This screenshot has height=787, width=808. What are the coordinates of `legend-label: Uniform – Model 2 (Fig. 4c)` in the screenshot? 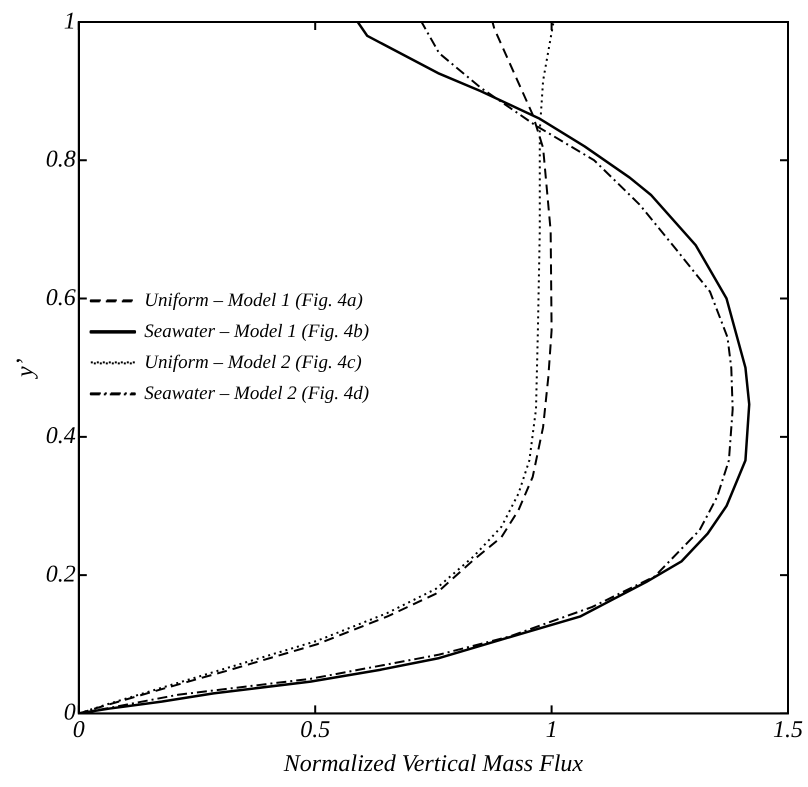 It's located at (253, 362).